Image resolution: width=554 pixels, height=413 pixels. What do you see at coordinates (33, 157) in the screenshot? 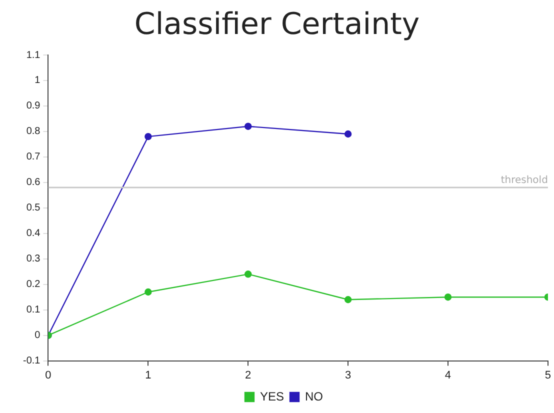
I see `y-tick-label: 0.7` at bounding box center [33, 157].